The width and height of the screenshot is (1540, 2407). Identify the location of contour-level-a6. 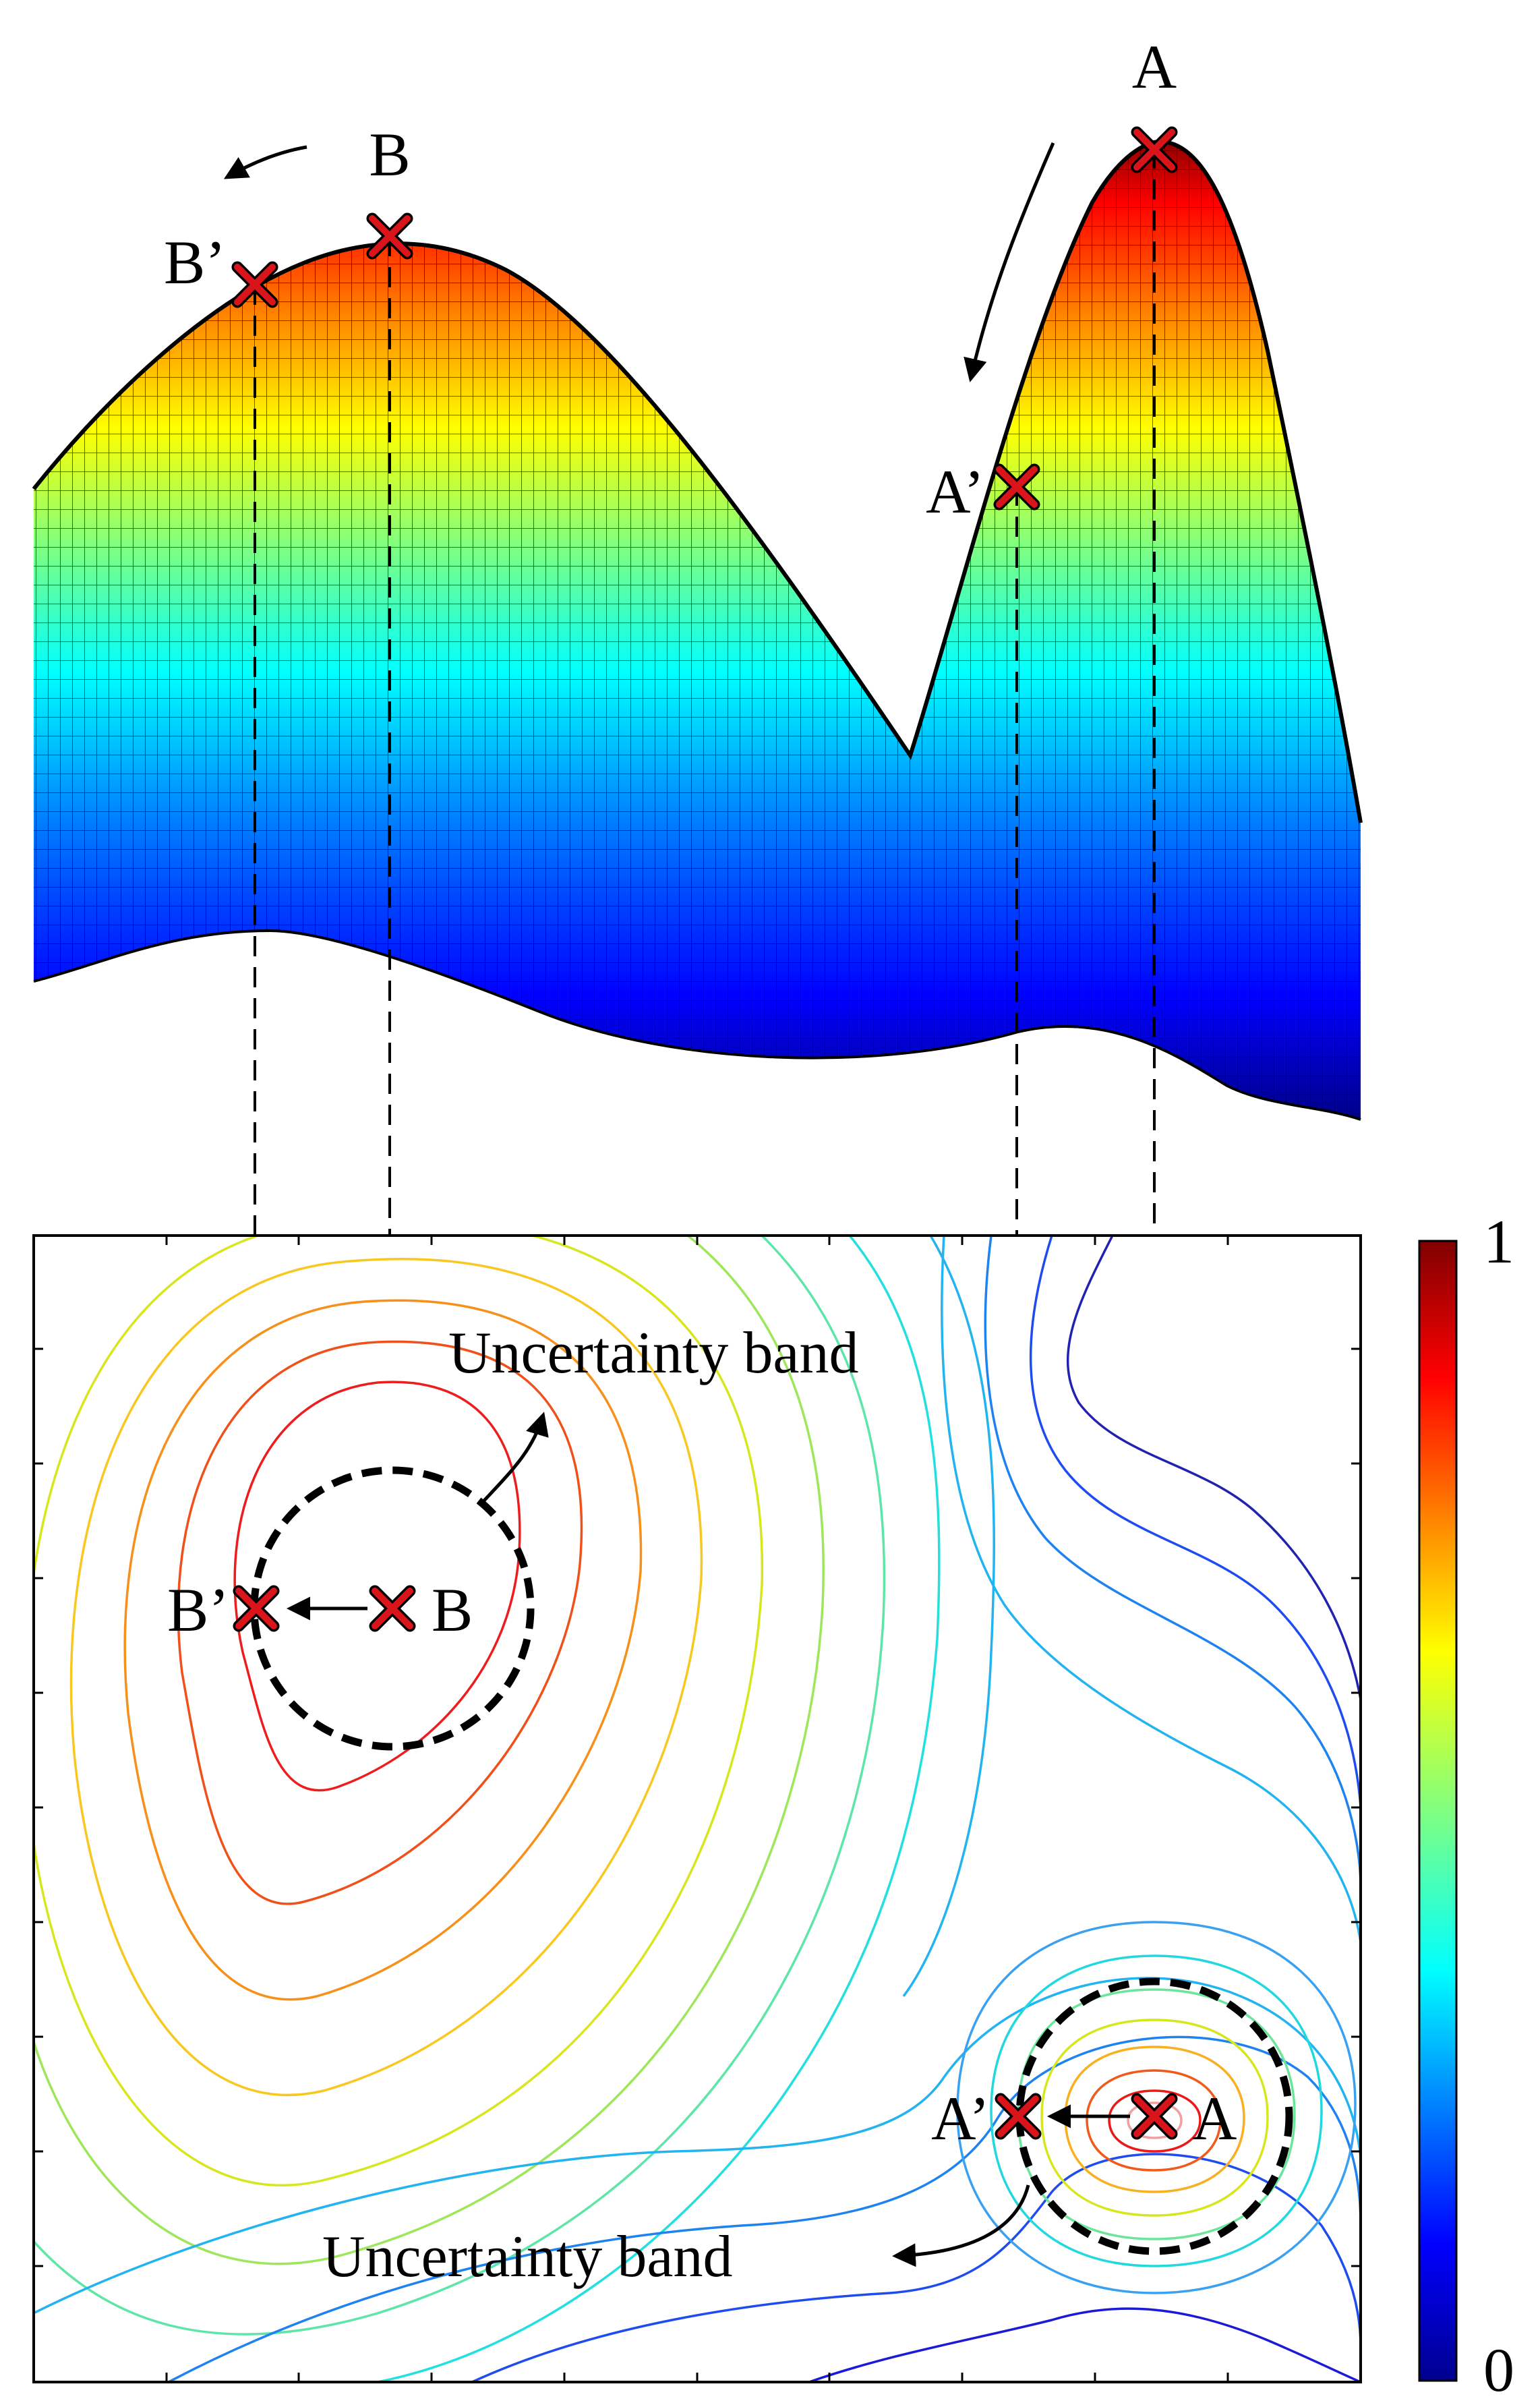
(1154, 2120).